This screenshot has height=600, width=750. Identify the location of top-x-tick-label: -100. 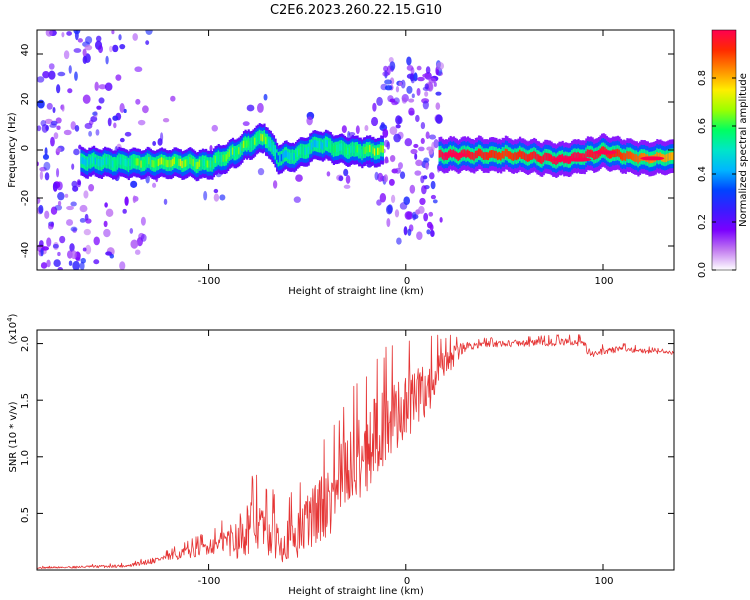
(209, 281).